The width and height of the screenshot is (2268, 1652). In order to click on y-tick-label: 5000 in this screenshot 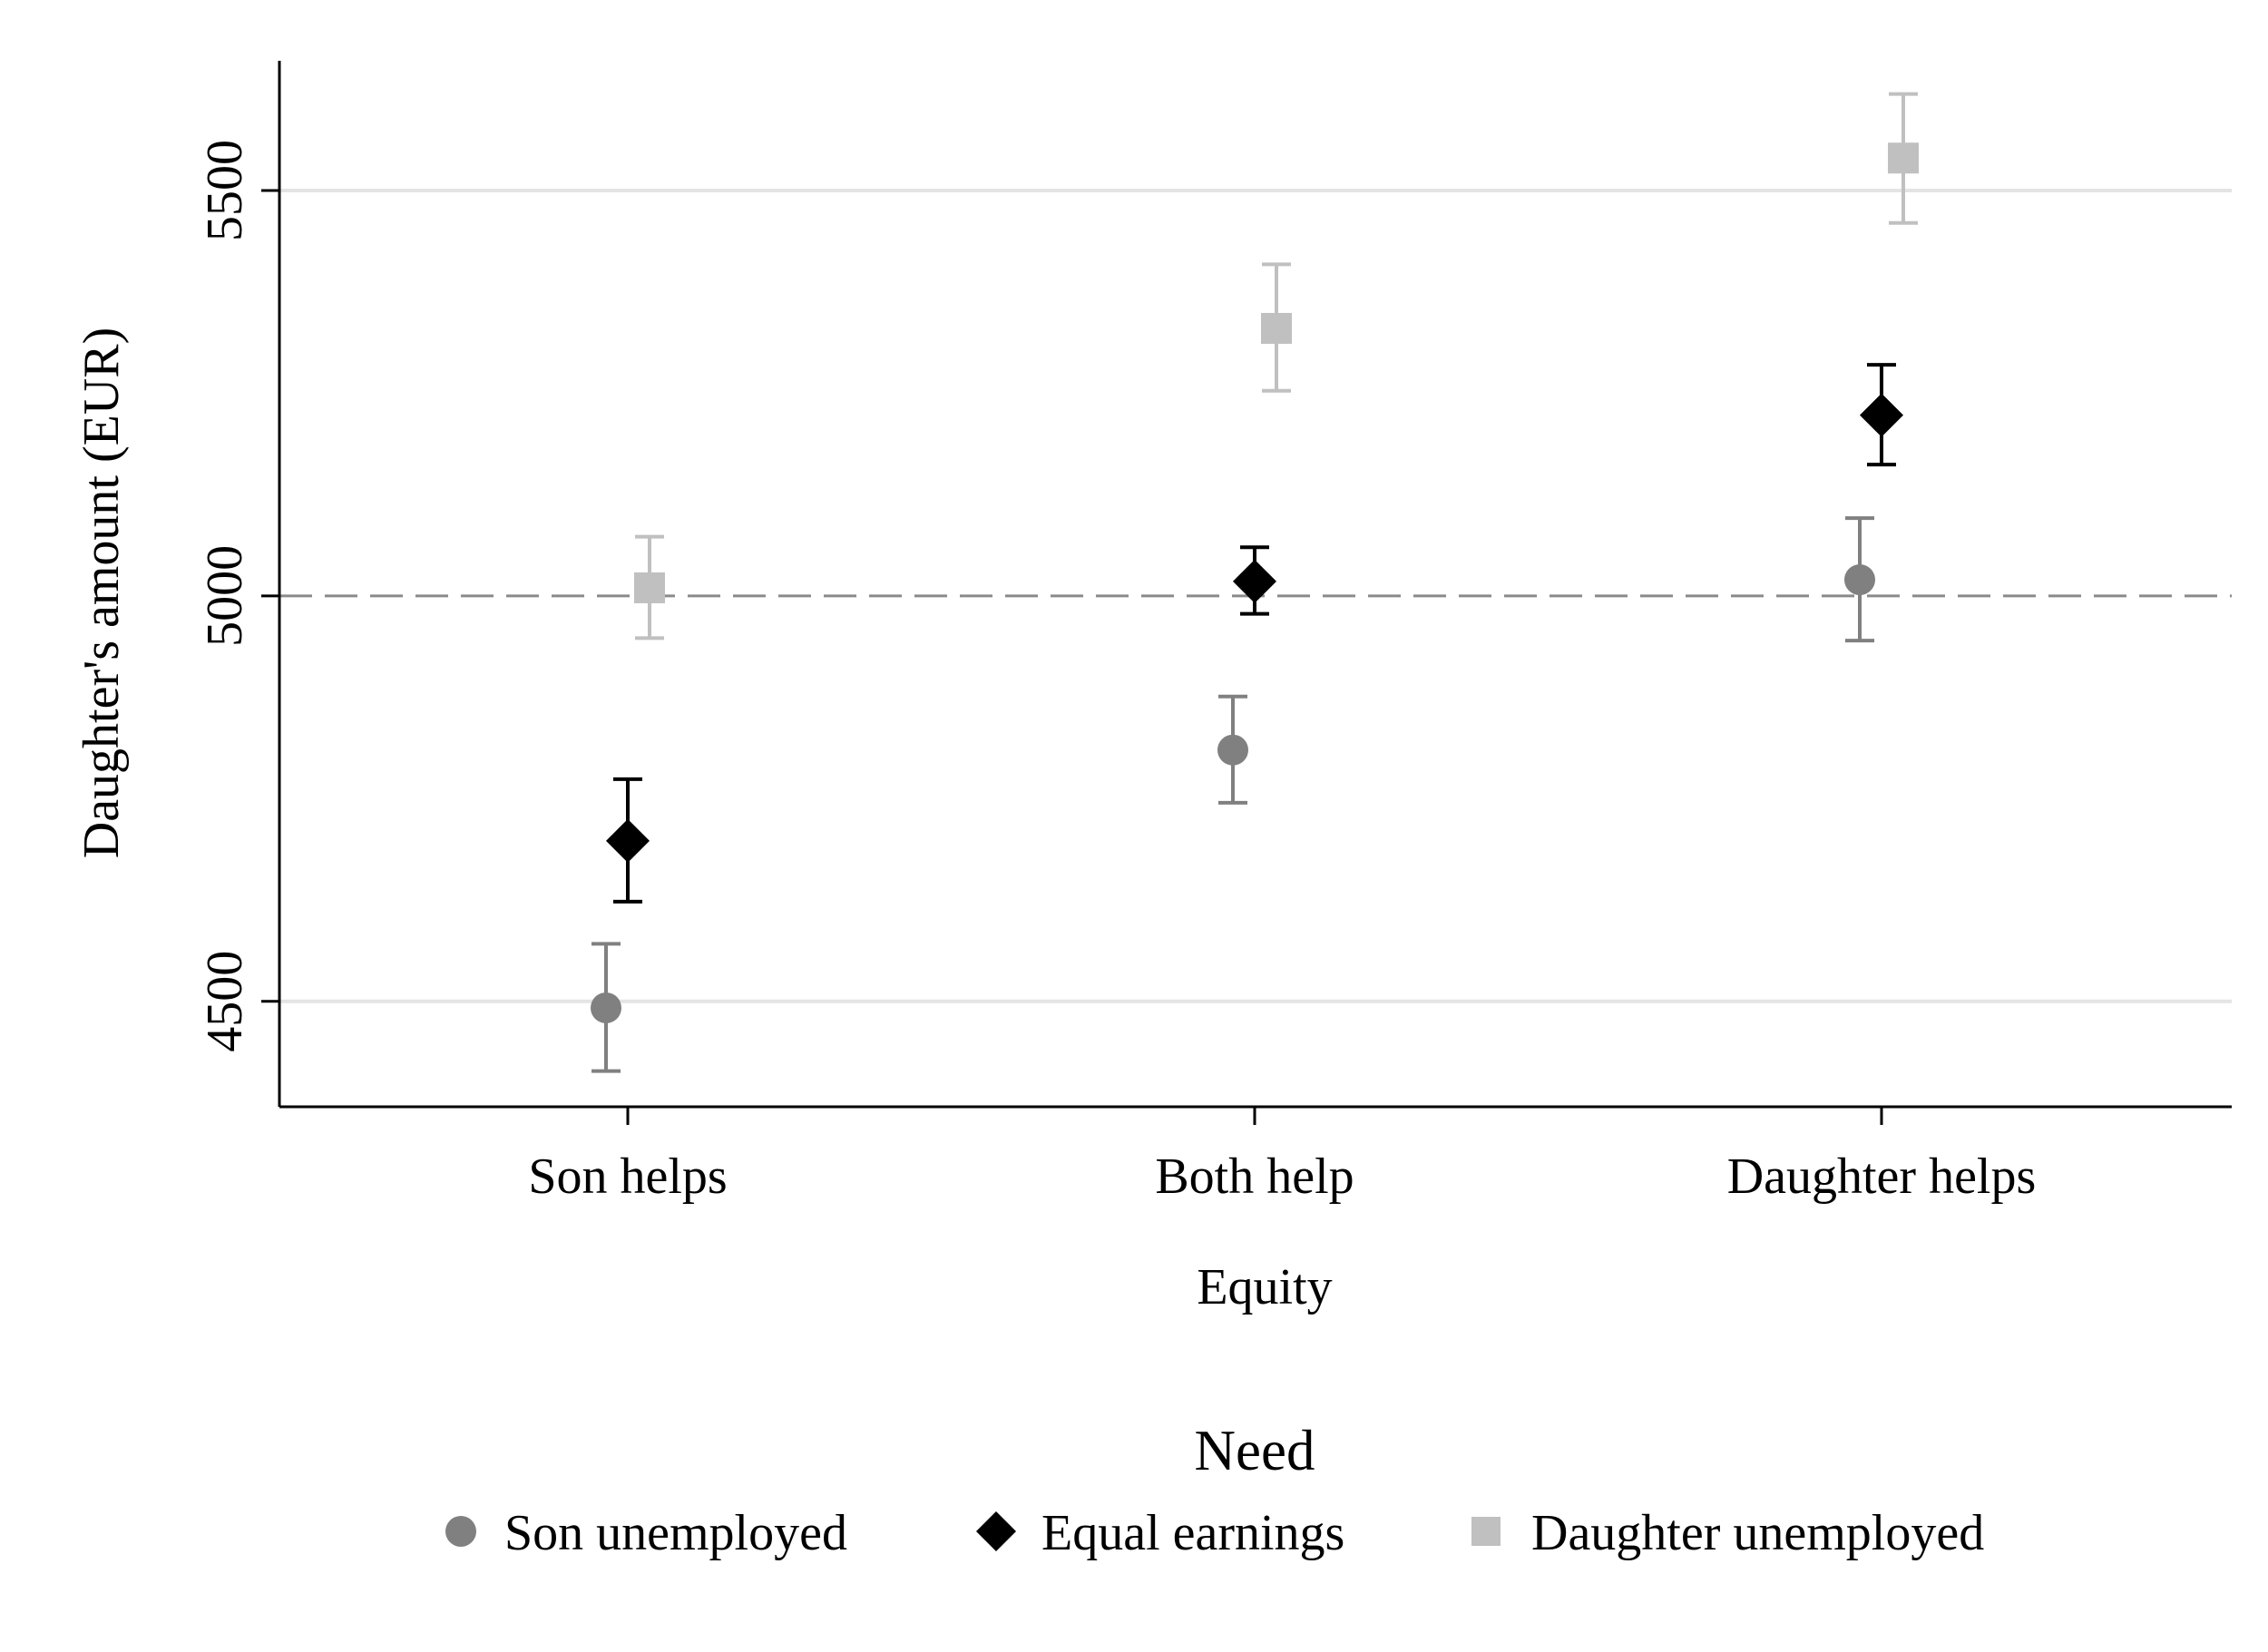, I will do `click(225, 596)`.